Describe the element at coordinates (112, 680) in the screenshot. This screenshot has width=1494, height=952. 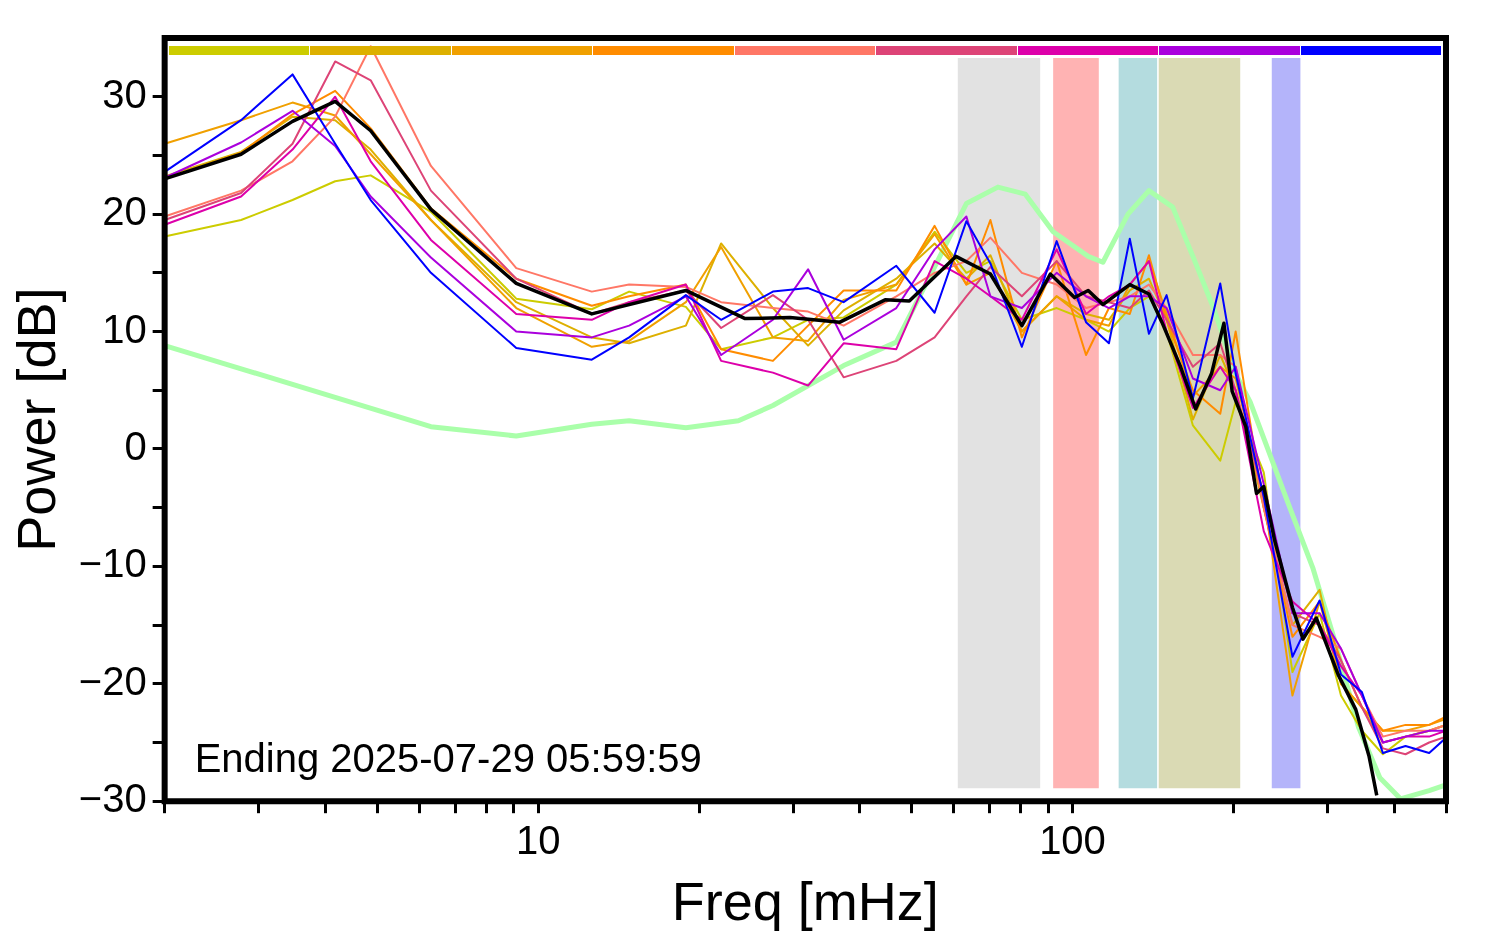
I see `y-tick-label: −20` at that location.